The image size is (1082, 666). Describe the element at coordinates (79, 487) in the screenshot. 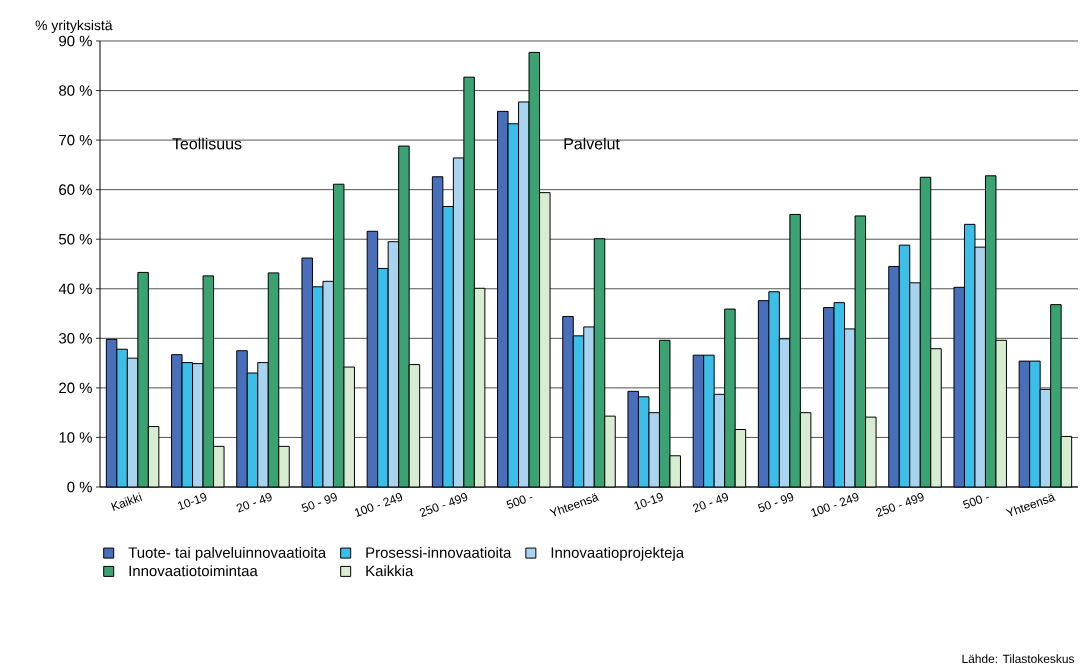

I see `y-tick-label: 0 %` at that location.